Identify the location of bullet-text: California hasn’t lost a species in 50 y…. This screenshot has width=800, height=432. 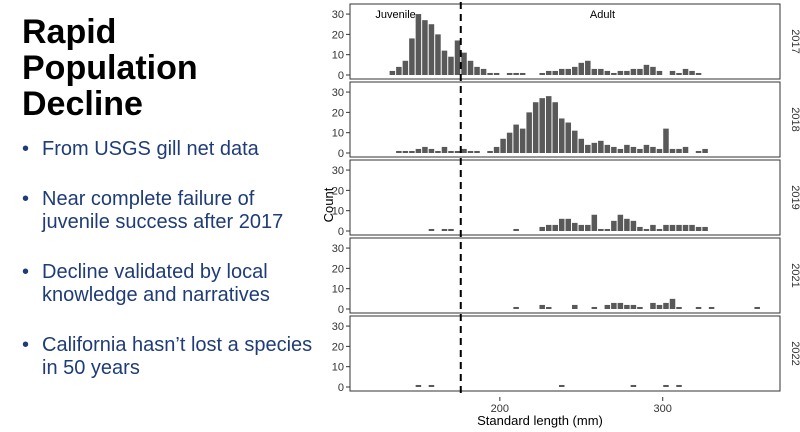
(177, 356).